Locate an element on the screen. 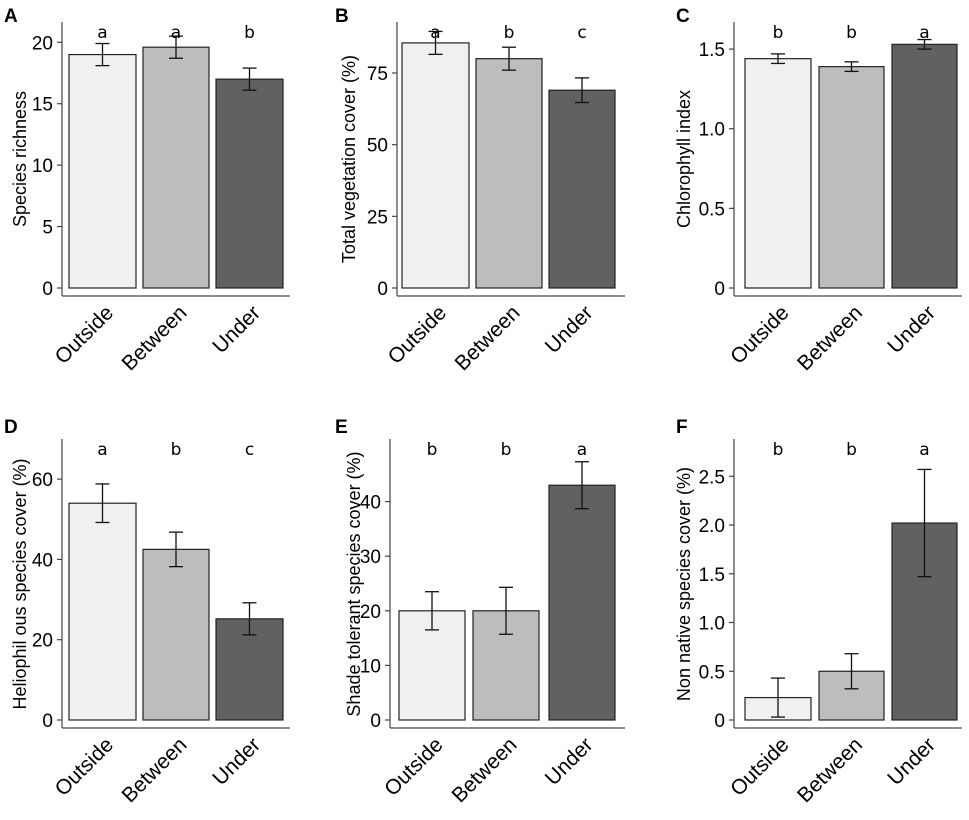 This screenshot has width=969, height=820. y-tick-label: 60 is located at coordinates (42, 480).